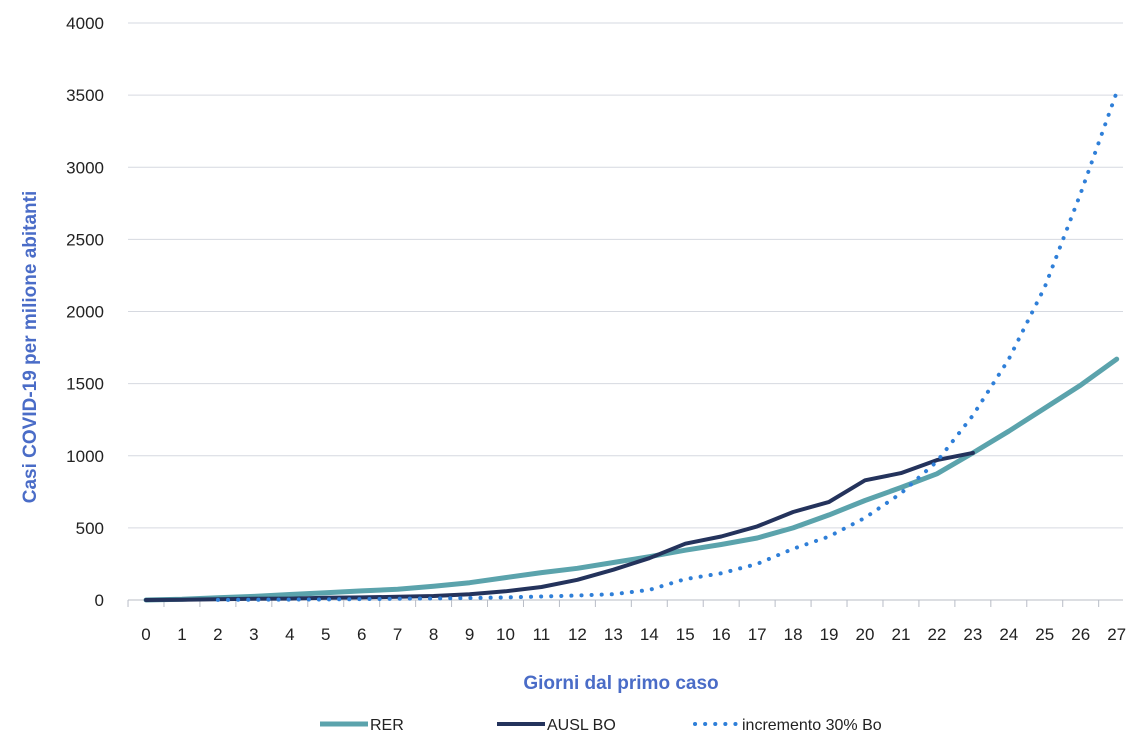 The height and width of the screenshot is (738, 1131). Describe the element at coordinates (542, 634) in the screenshot. I see `x-tick-label: 11` at that location.